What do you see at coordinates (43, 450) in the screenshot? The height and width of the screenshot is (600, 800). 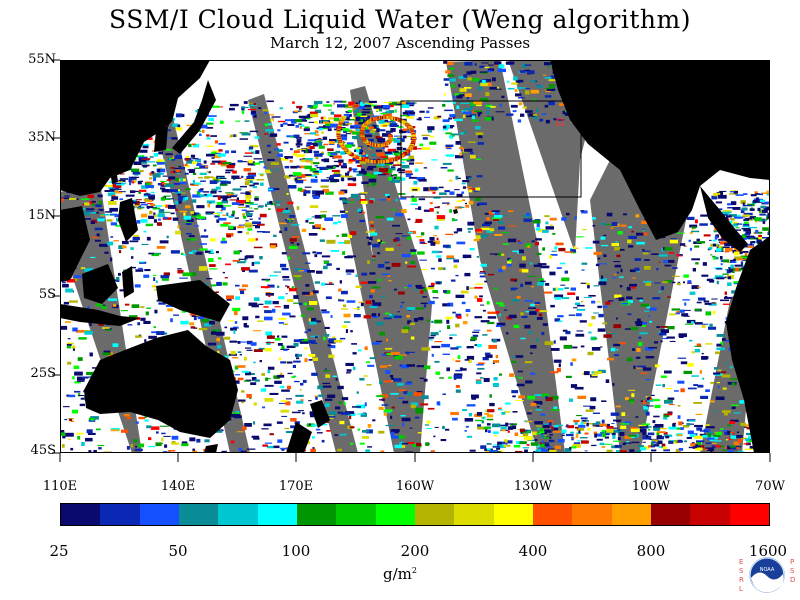 I see `lat-label-45s: 45S` at bounding box center [43, 450].